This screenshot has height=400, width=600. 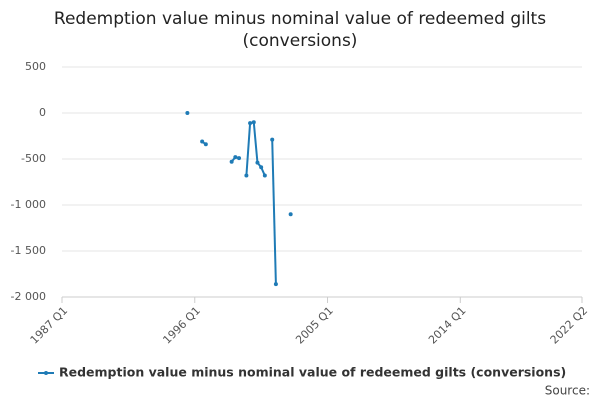 I want to click on x-tick-label: 2005 Q1, so click(x=314, y=325).